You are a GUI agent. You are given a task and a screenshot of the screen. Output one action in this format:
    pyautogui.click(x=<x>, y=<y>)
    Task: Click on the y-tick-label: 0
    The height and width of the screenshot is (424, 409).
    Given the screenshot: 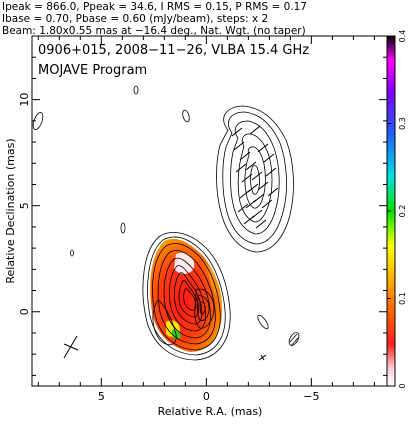 What is the action you would take?
    pyautogui.click(x=24, y=311)
    